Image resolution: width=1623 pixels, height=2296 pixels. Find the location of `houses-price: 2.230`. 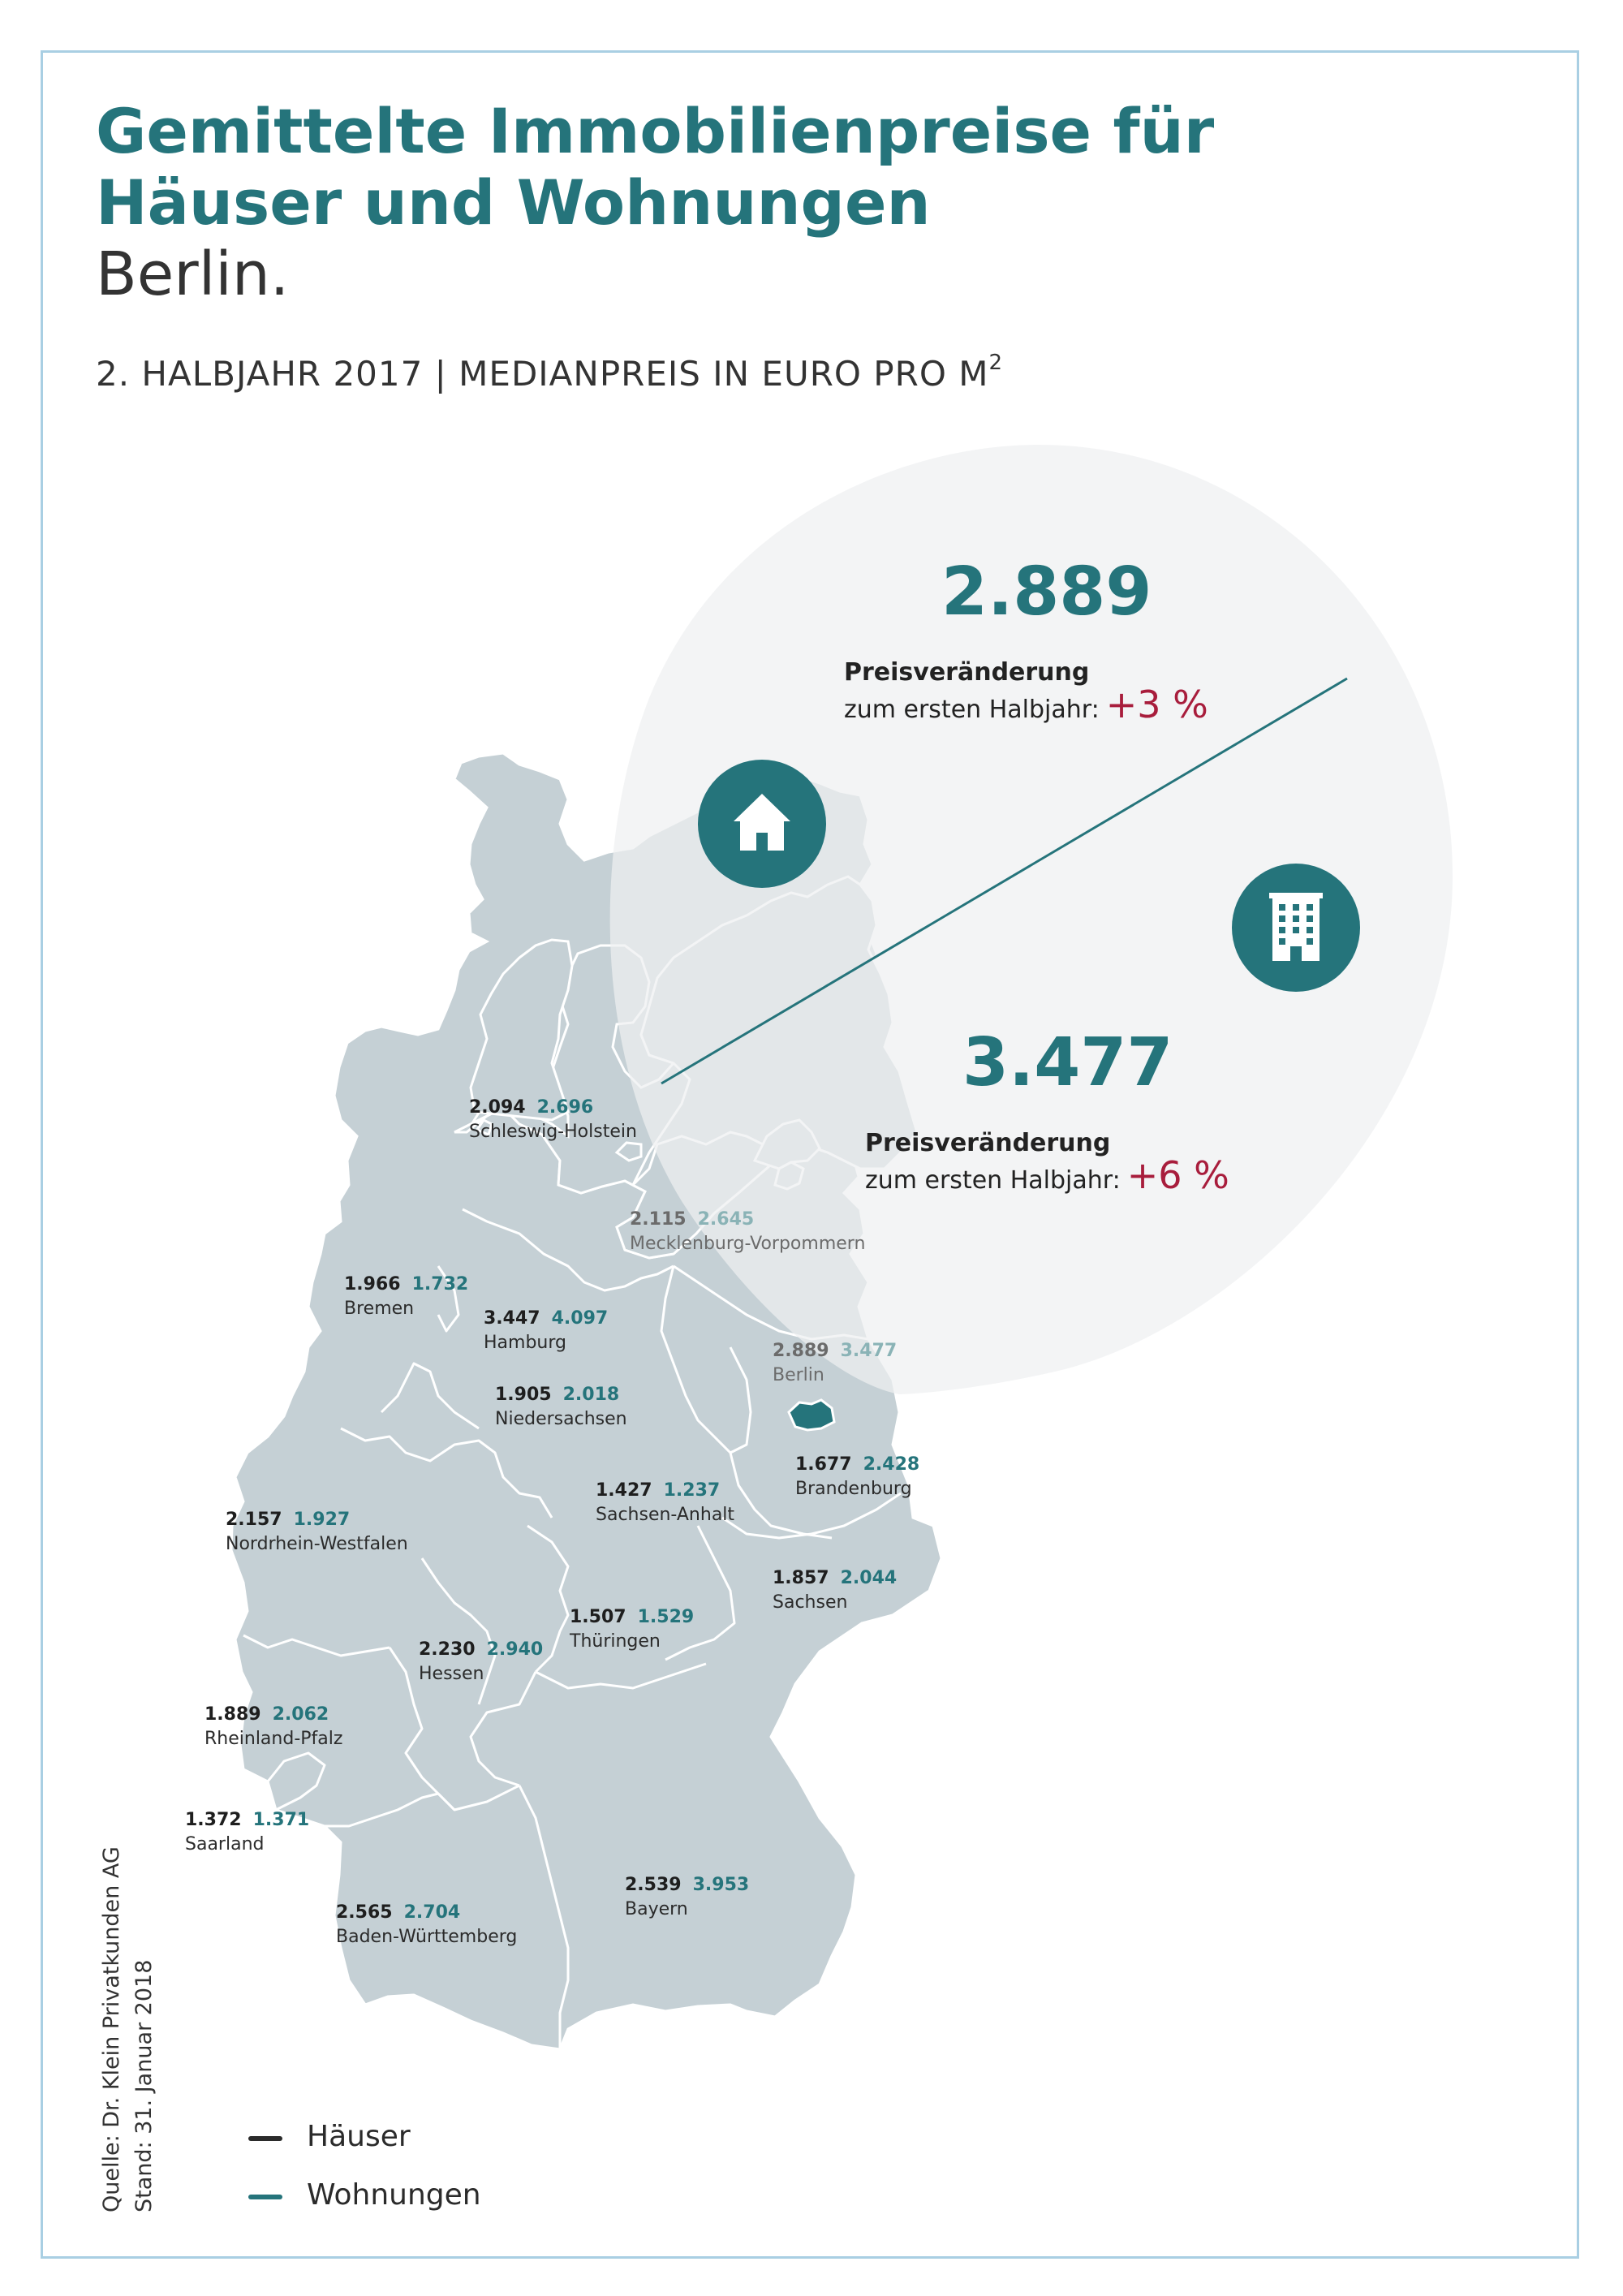

houses-price: 2.230 is located at coordinates (447, 1650).